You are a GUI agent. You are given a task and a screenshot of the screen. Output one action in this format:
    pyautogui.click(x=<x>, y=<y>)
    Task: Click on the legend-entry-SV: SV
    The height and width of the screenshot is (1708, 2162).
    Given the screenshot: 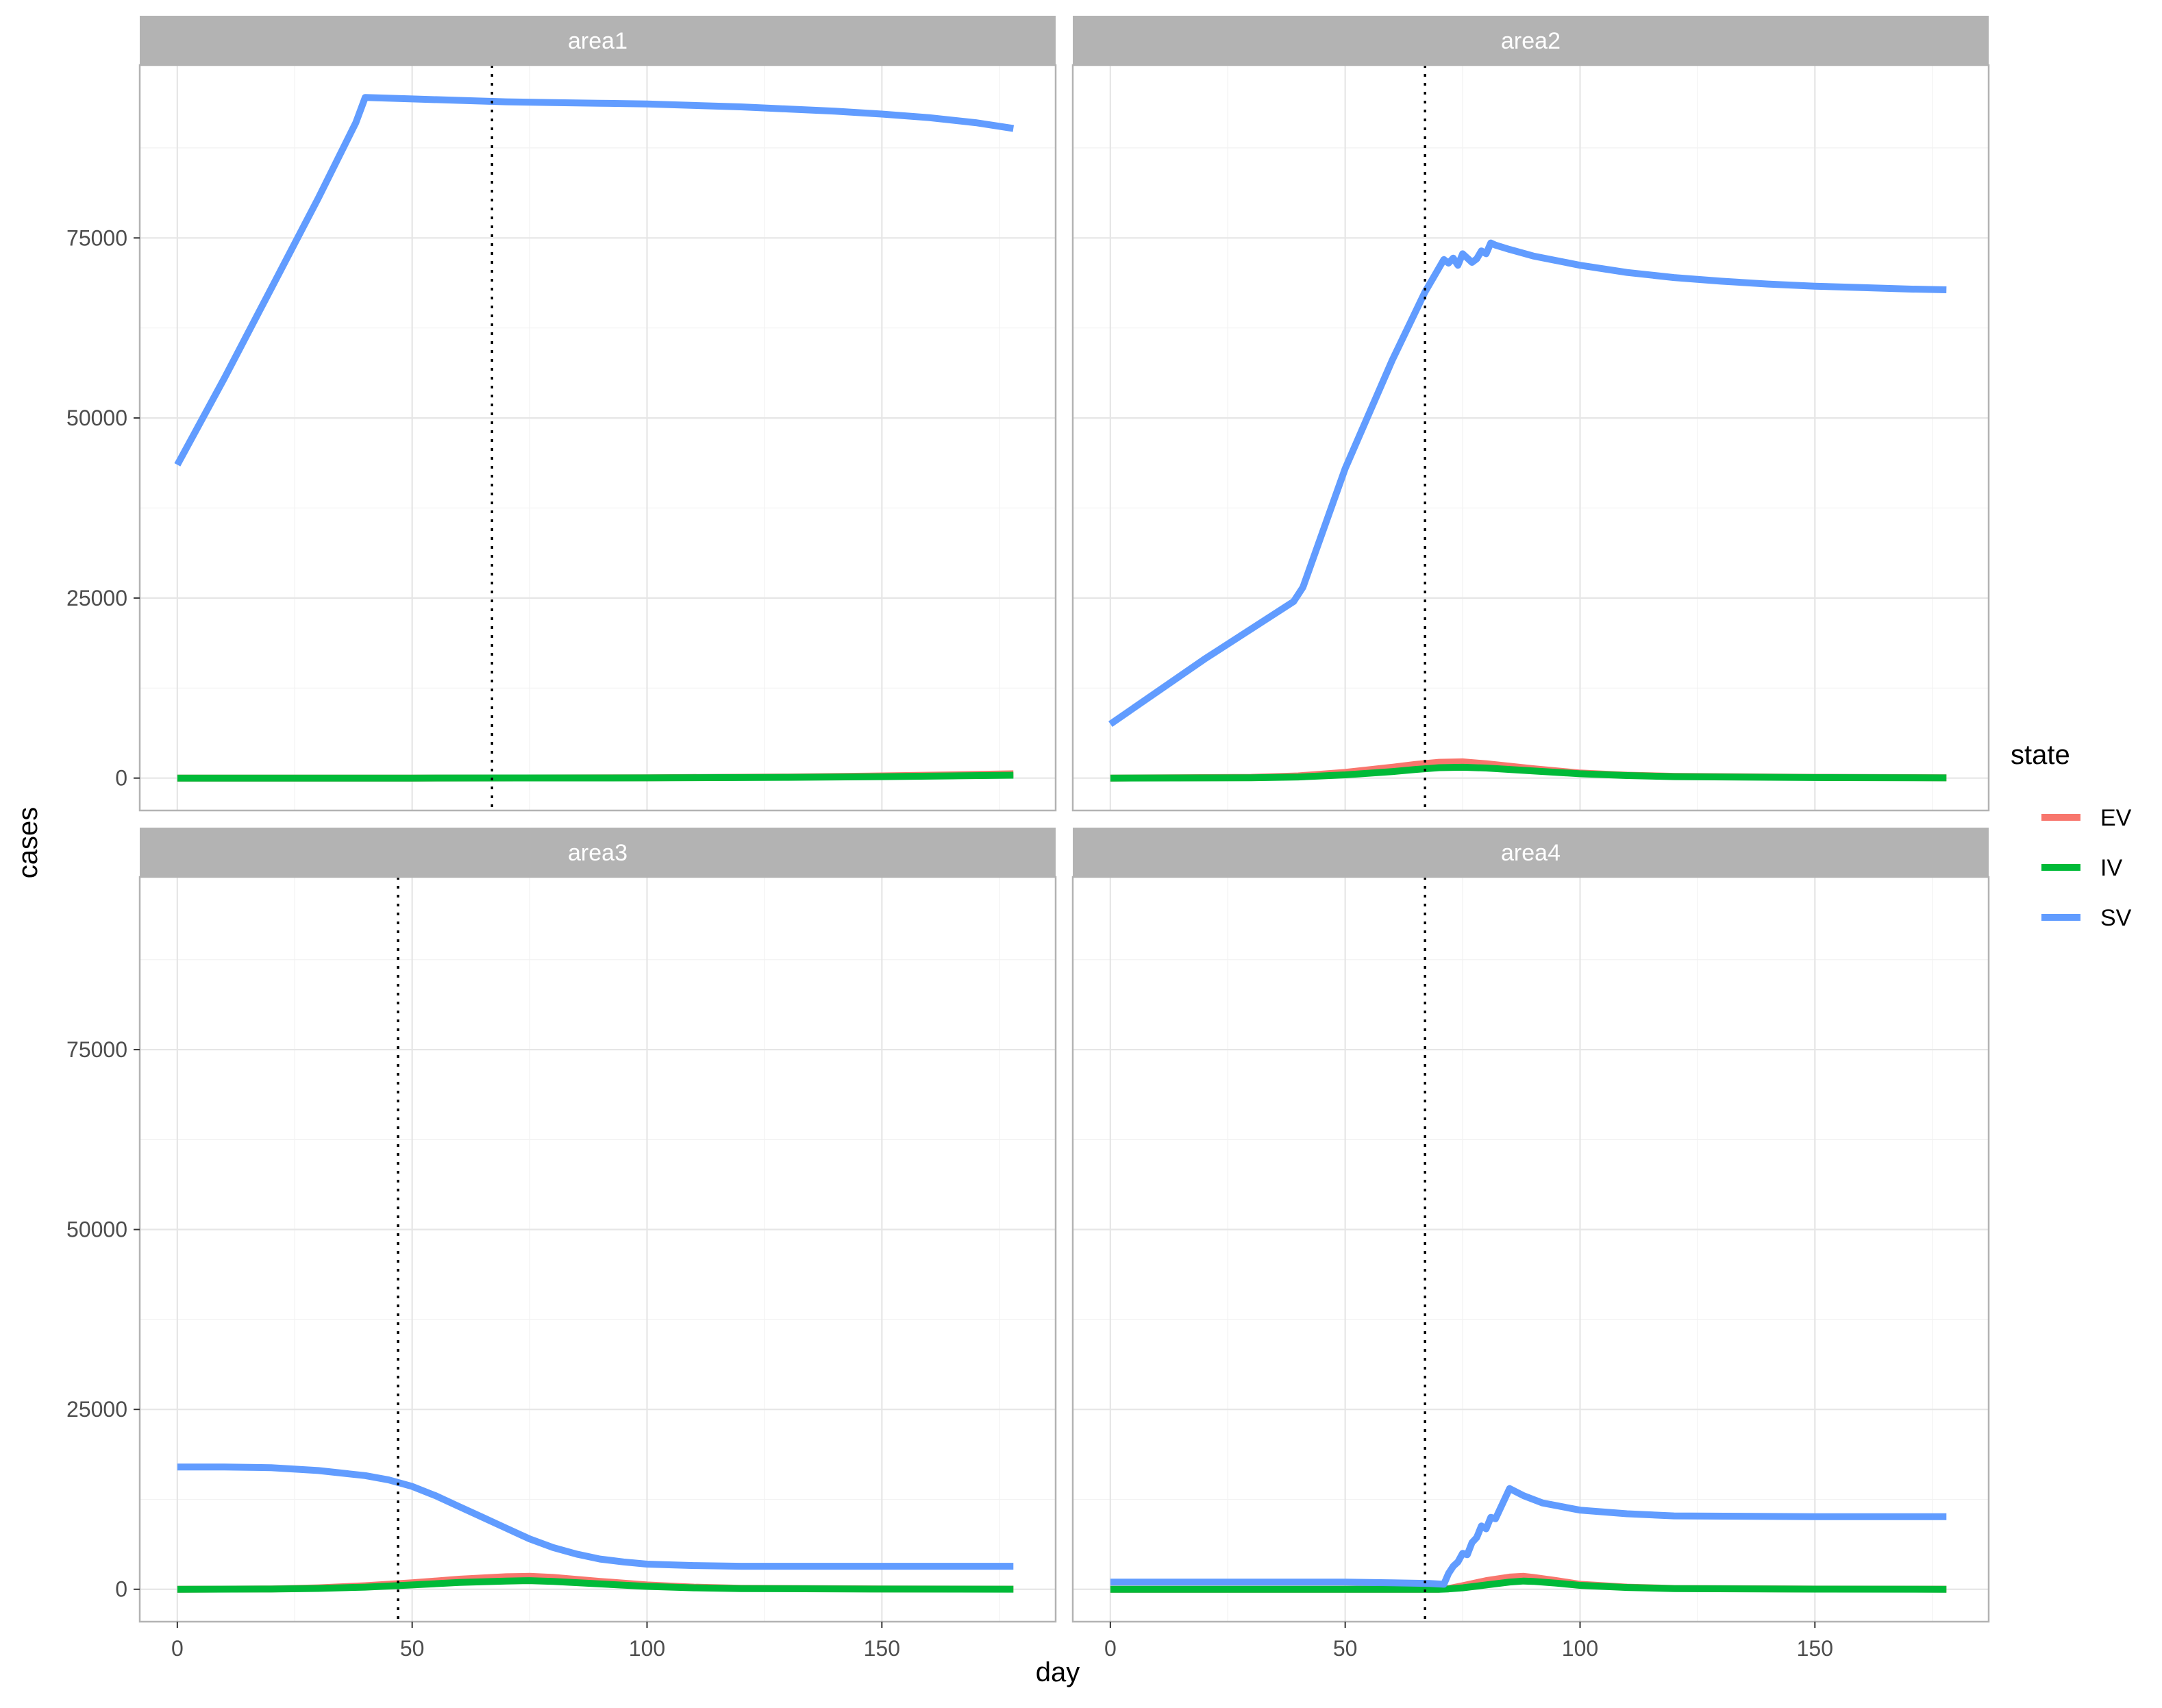 What is the action you would take?
    pyautogui.click(x=2086, y=918)
    